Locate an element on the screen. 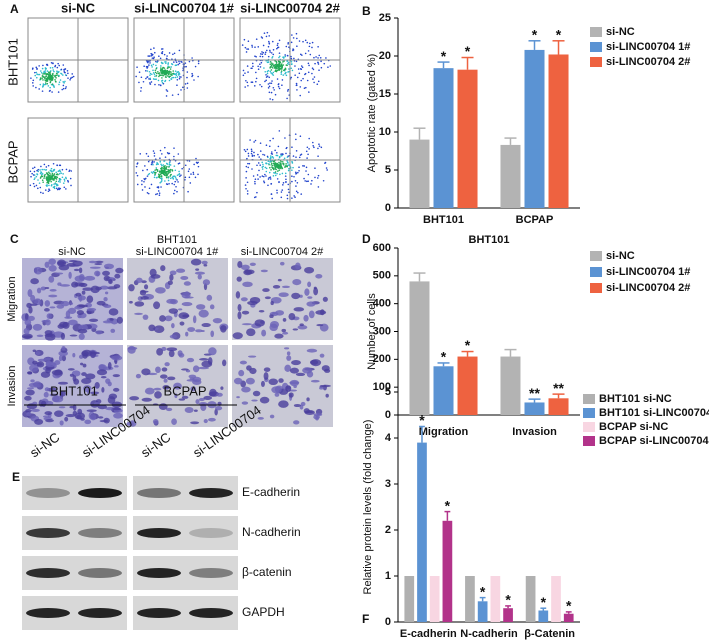 This screenshot has width=709, height=641. legend-swatch is located at coordinates (596, 256).